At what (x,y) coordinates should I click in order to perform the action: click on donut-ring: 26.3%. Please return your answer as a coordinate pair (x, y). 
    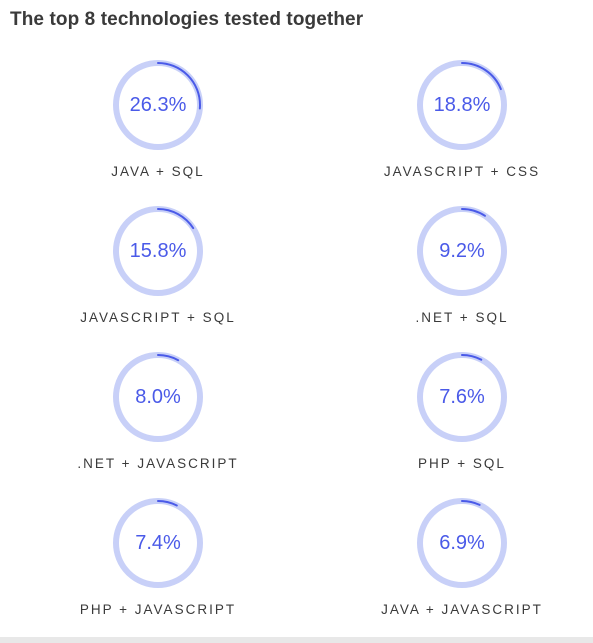
    Looking at the image, I should click on (158, 105).